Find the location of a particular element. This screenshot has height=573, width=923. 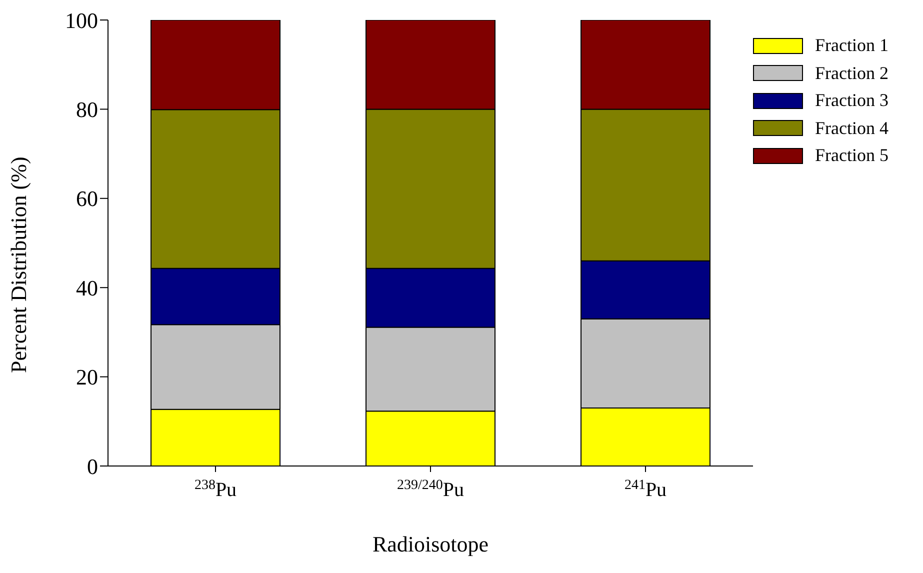

legend-label: Fraction 3 is located at coordinates (851, 101).